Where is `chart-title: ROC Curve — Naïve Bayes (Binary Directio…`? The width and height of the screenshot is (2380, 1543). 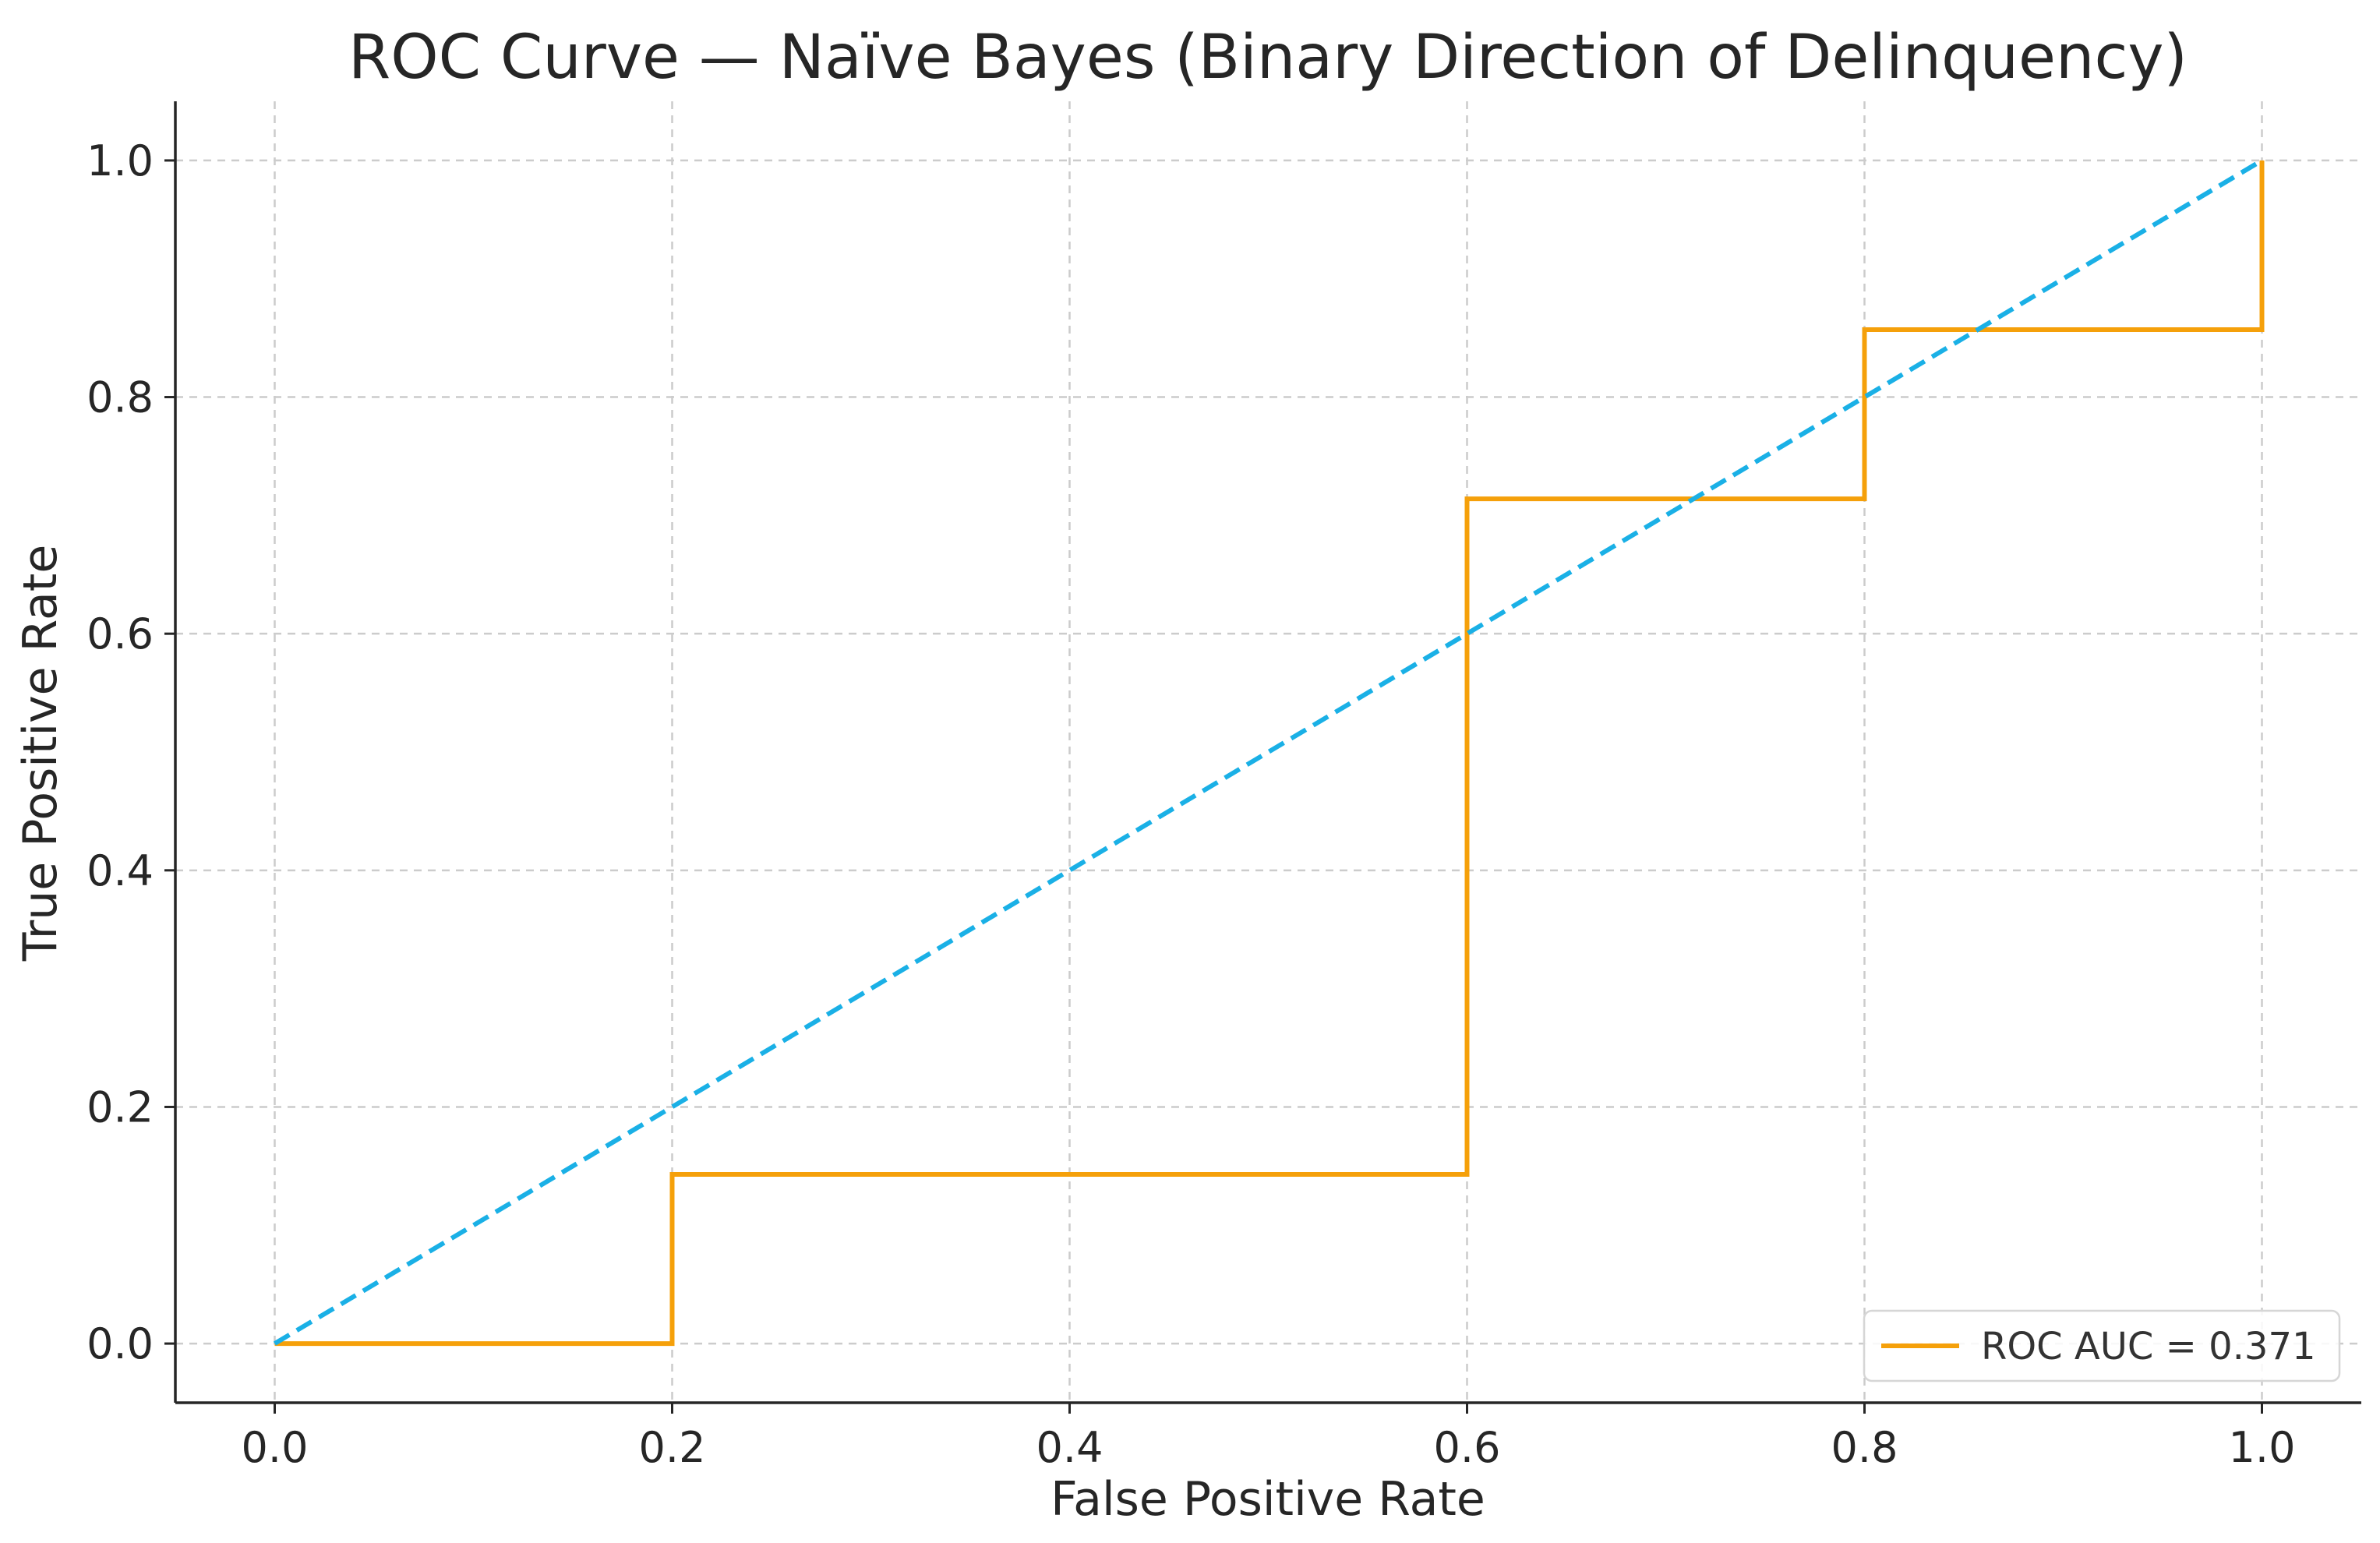 chart-title: ROC Curve — Naïve Bayes (Binary Directio… is located at coordinates (1268, 58).